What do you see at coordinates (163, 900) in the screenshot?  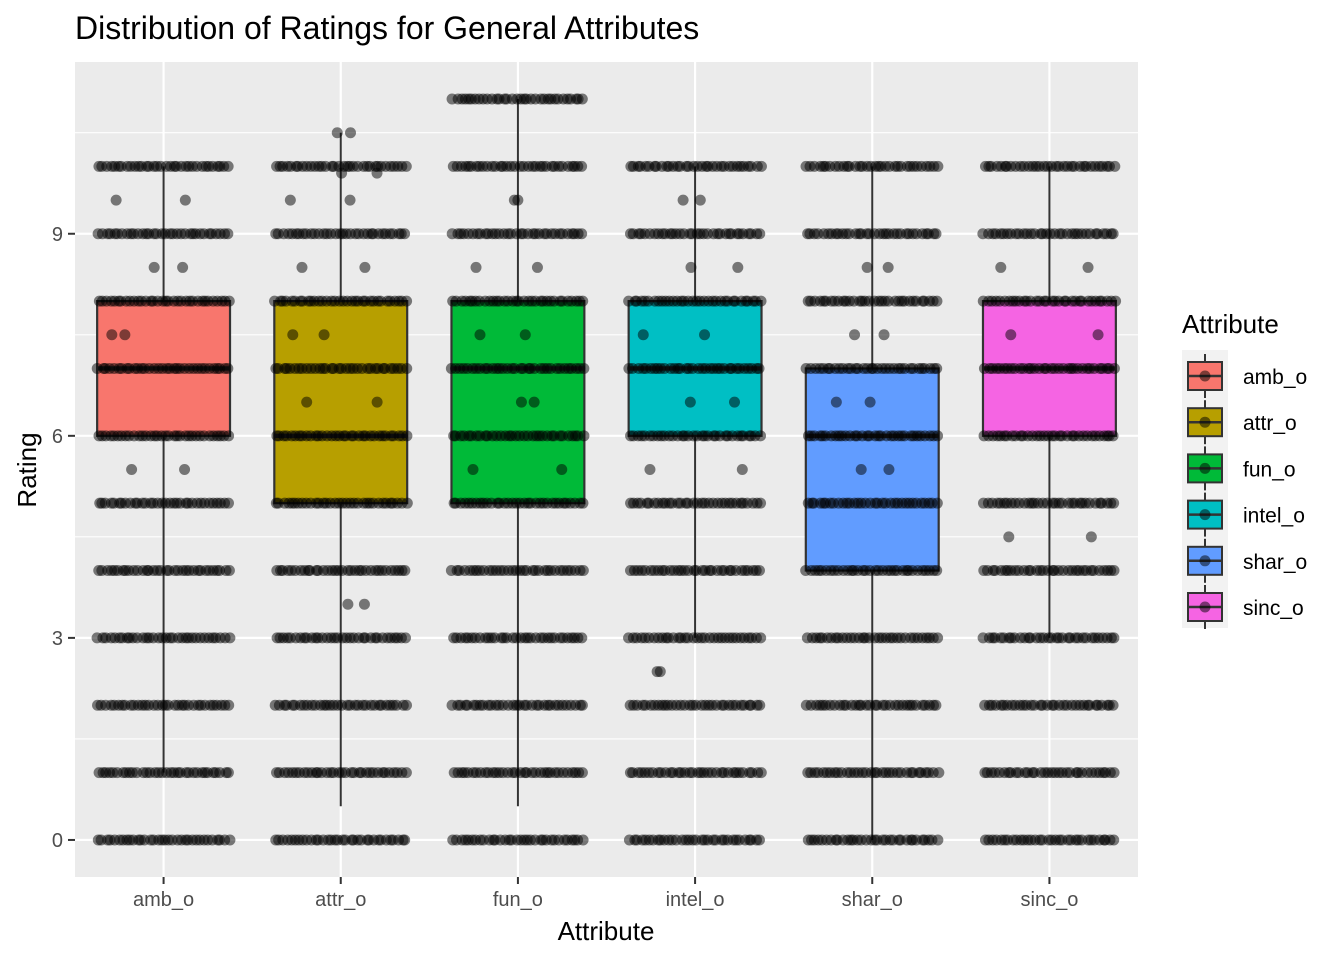 I see `x-tick-label: amb_o` at bounding box center [163, 900].